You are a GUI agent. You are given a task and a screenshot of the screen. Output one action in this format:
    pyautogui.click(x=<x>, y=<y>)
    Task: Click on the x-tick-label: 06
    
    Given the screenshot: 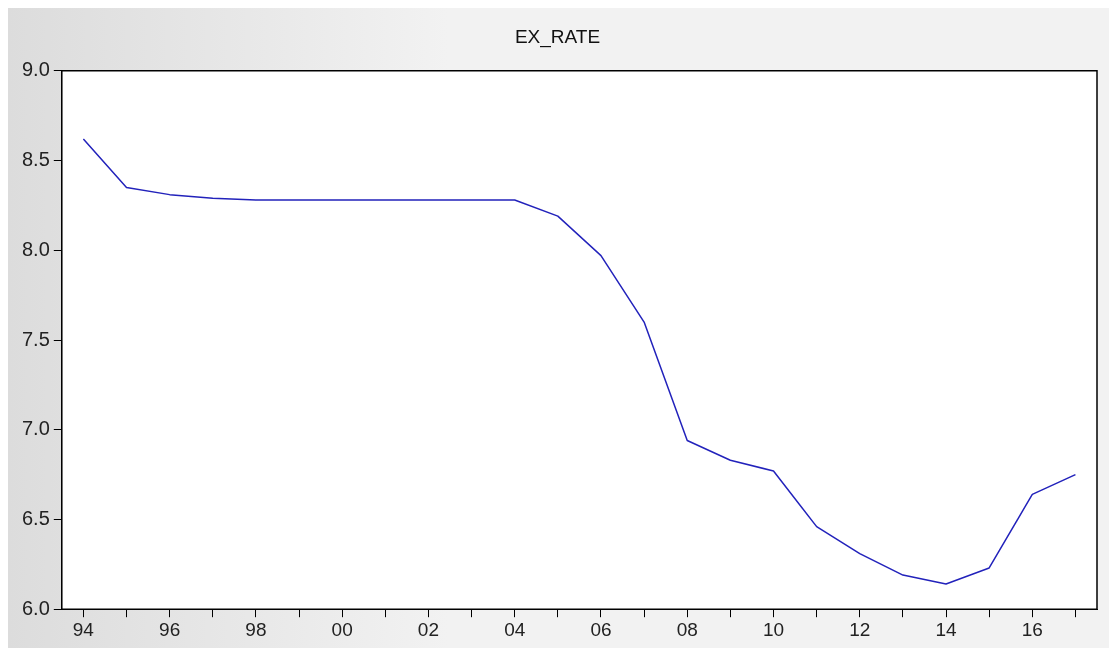 What is the action you would take?
    pyautogui.click(x=601, y=629)
    